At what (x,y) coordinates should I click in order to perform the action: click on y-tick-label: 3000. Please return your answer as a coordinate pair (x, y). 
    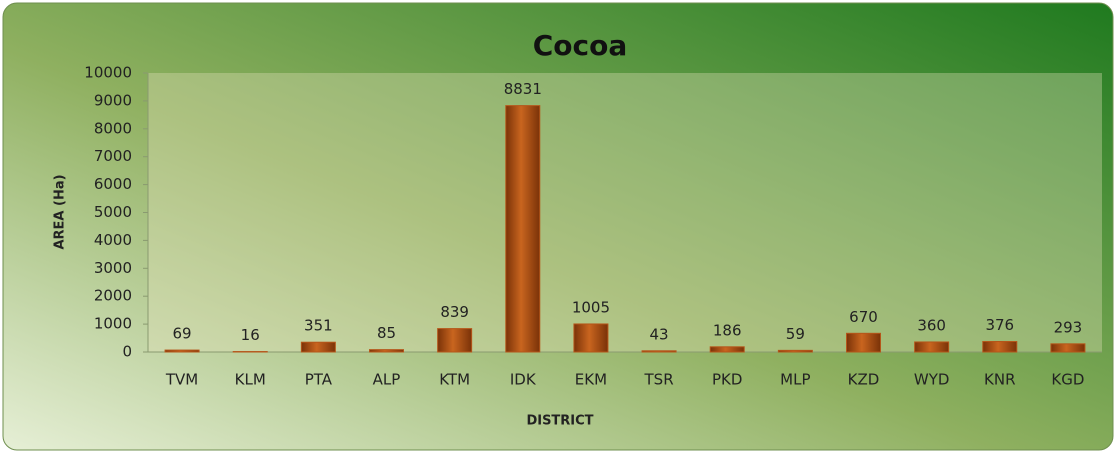
    Looking at the image, I should click on (113, 268).